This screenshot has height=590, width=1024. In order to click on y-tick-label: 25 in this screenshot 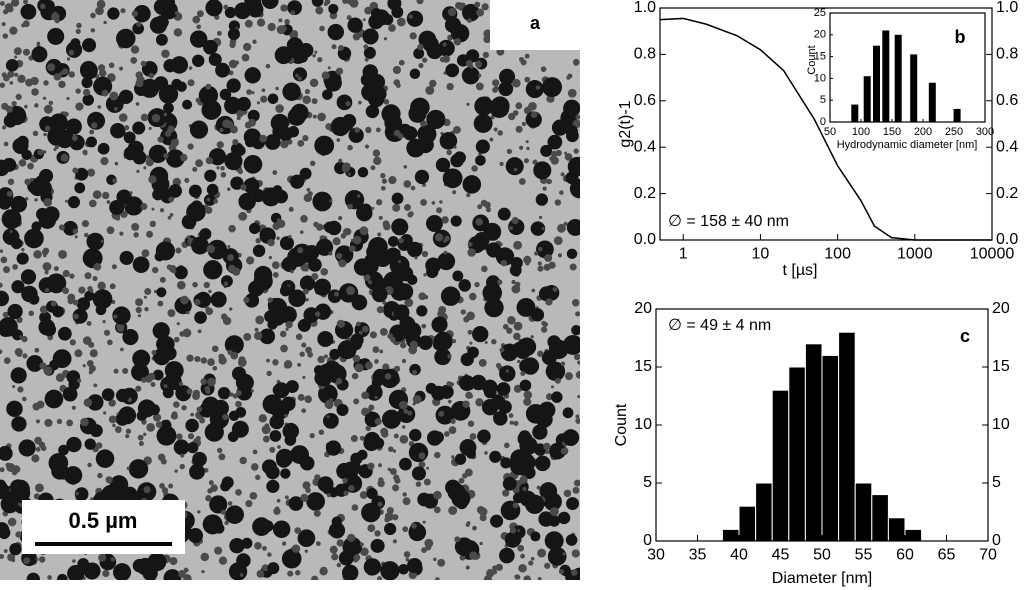, I will do `click(820, 13)`.